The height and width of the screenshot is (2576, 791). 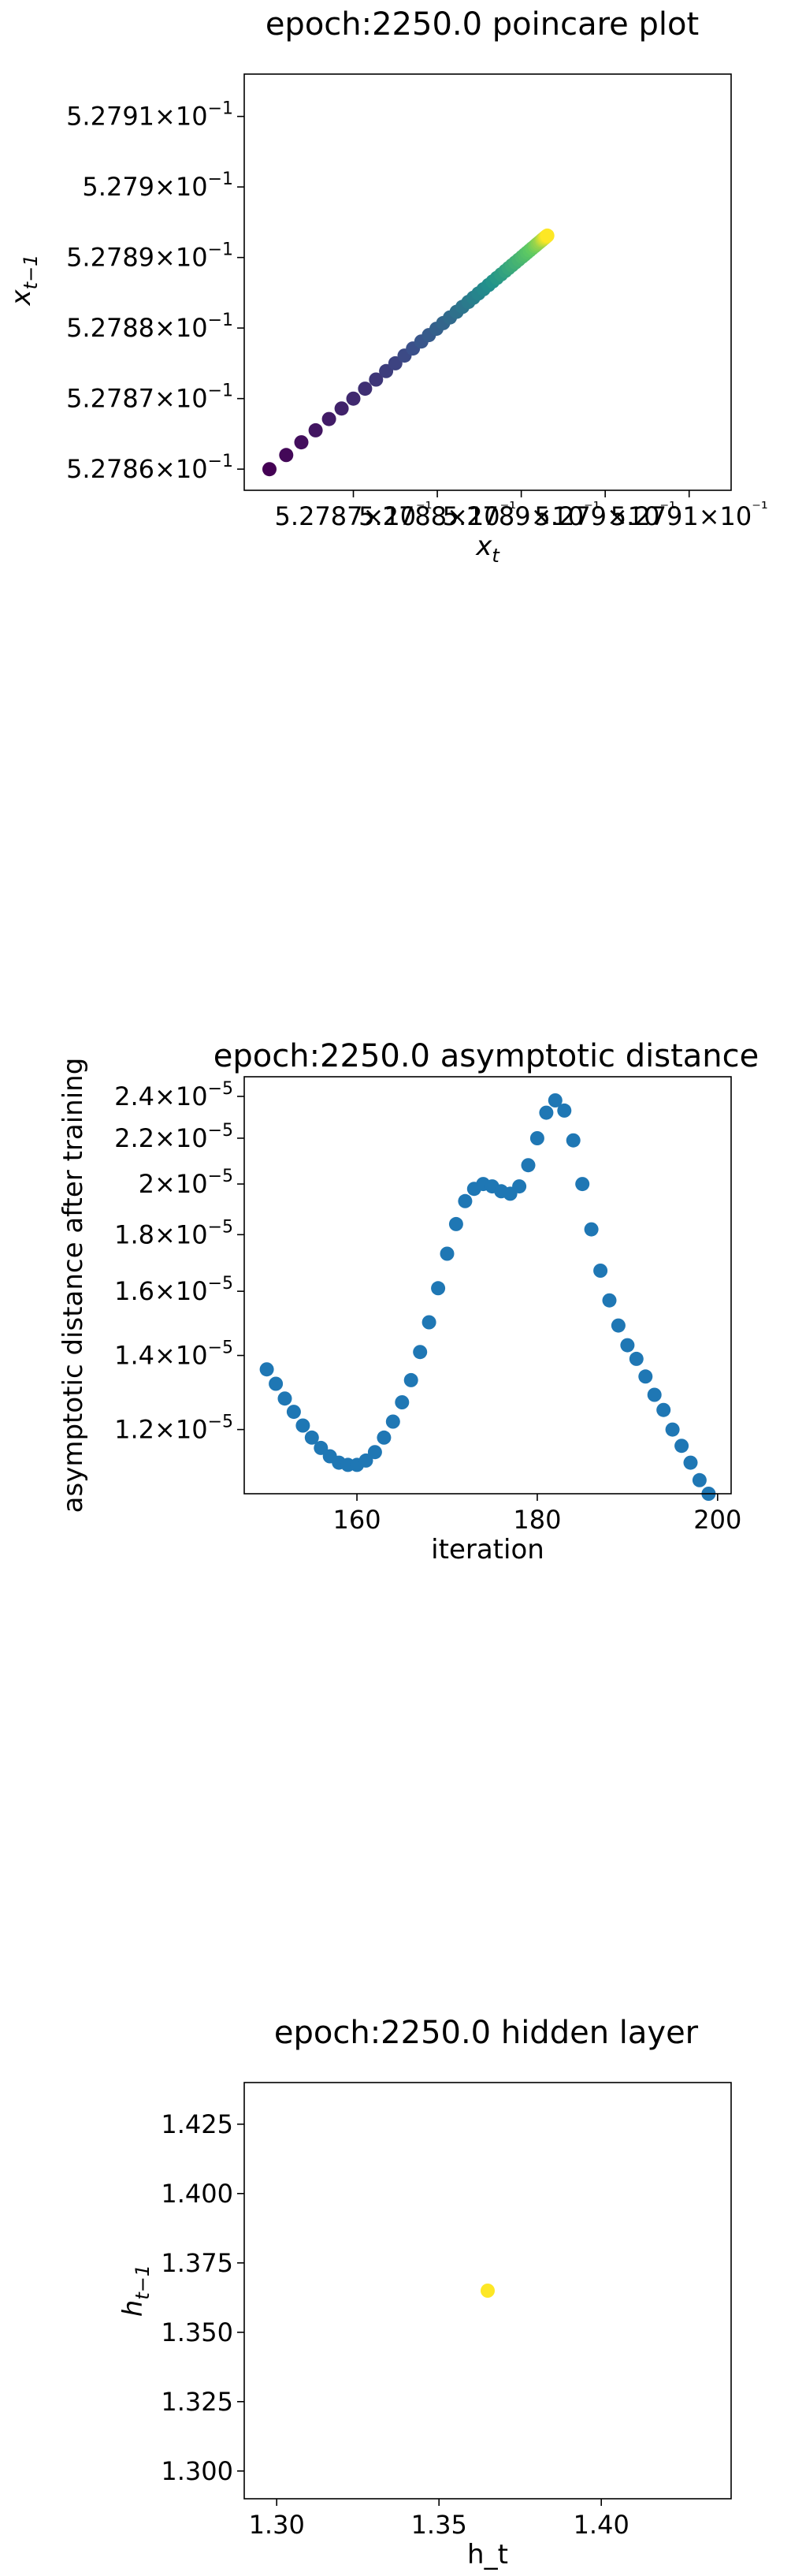 What do you see at coordinates (357, 1520) in the screenshot?
I see `x-tick-label: 160` at bounding box center [357, 1520].